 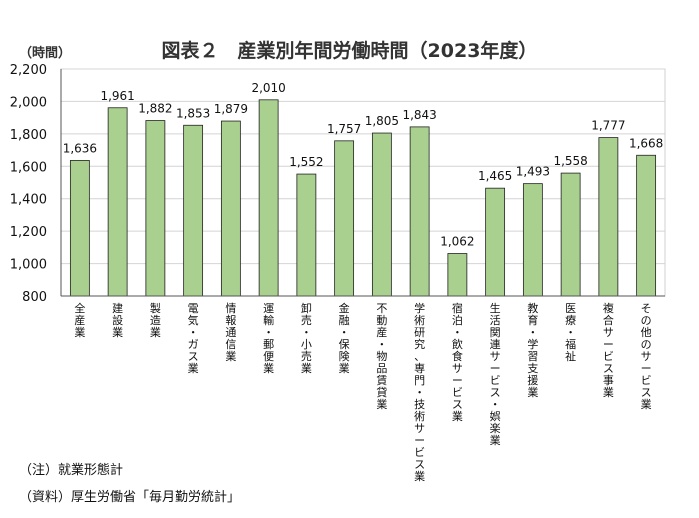 What do you see at coordinates (230, 332) in the screenshot?
I see `x-tick-label: 情報通信業` at bounding box center [230, 332].